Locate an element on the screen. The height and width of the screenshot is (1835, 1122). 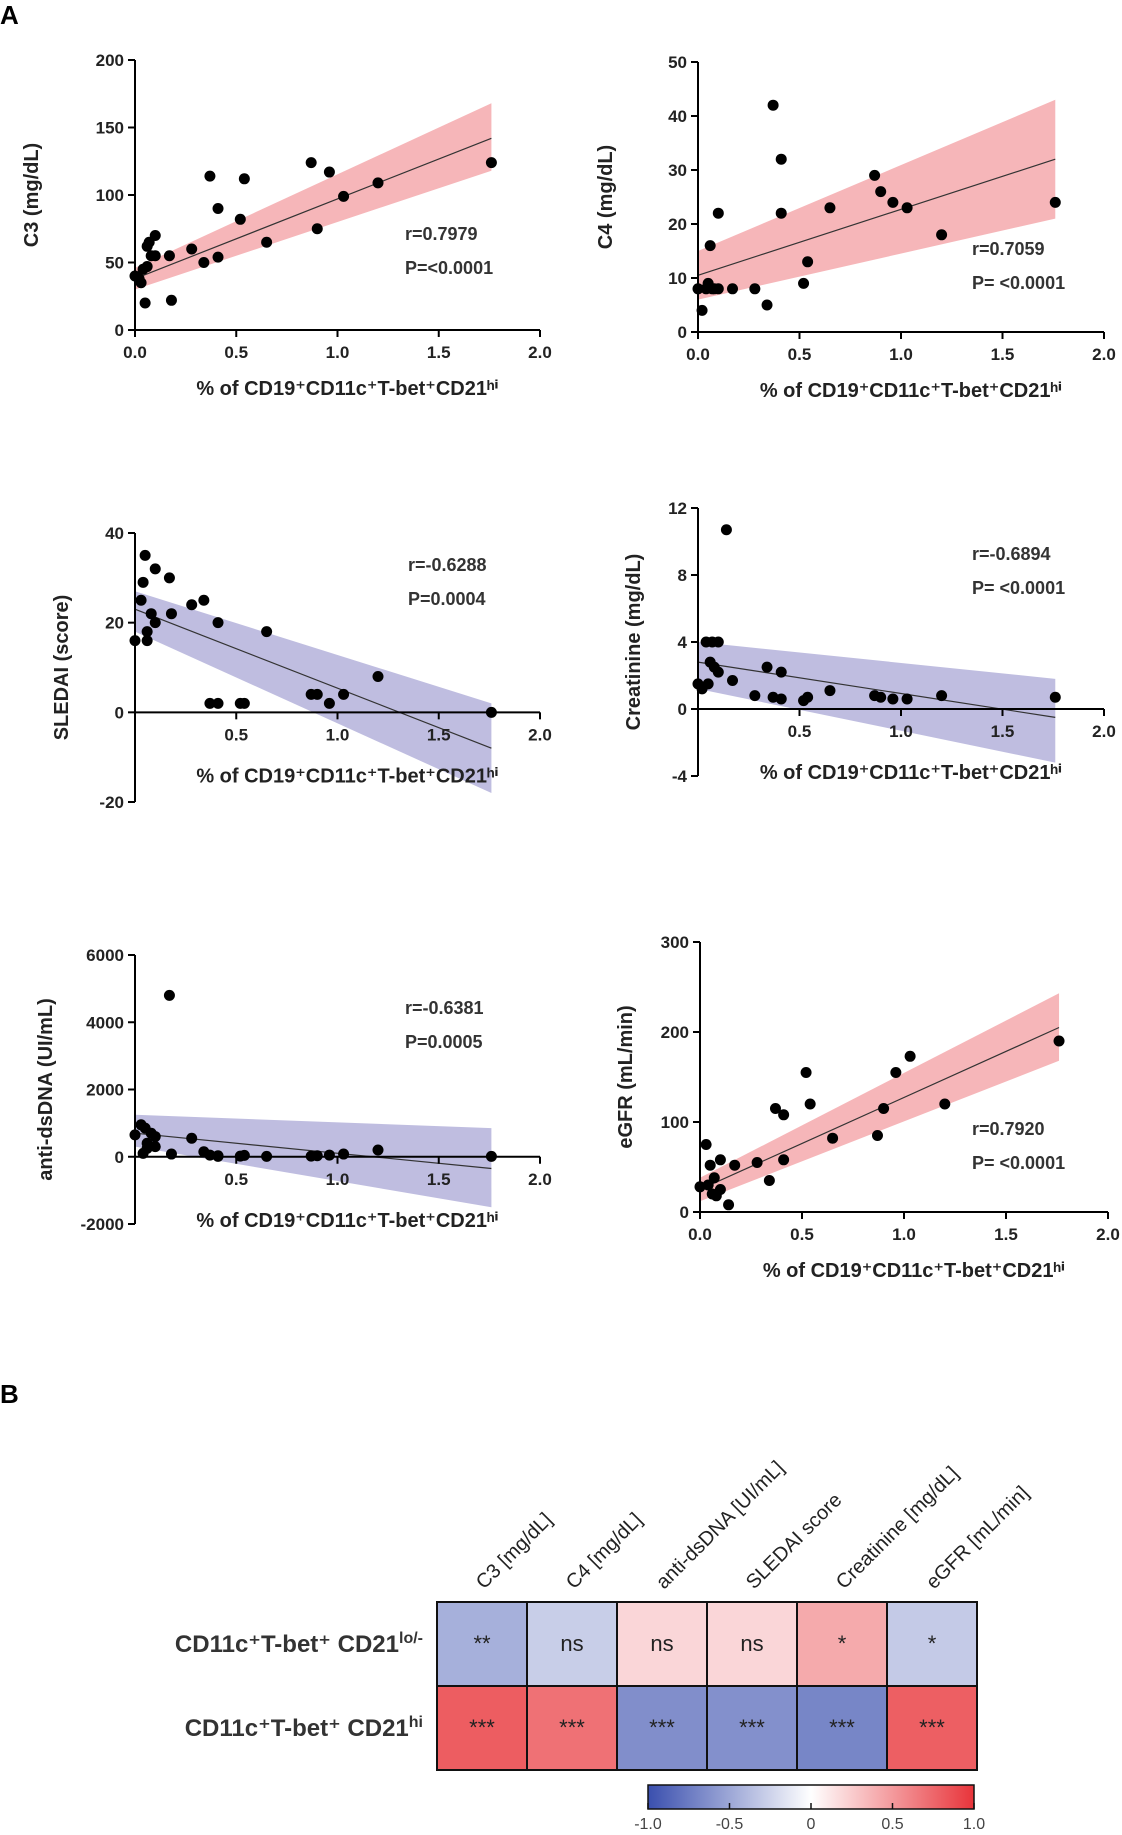
correlation-r-label: r=-0.6894 is located at coordinates (1011, 554).